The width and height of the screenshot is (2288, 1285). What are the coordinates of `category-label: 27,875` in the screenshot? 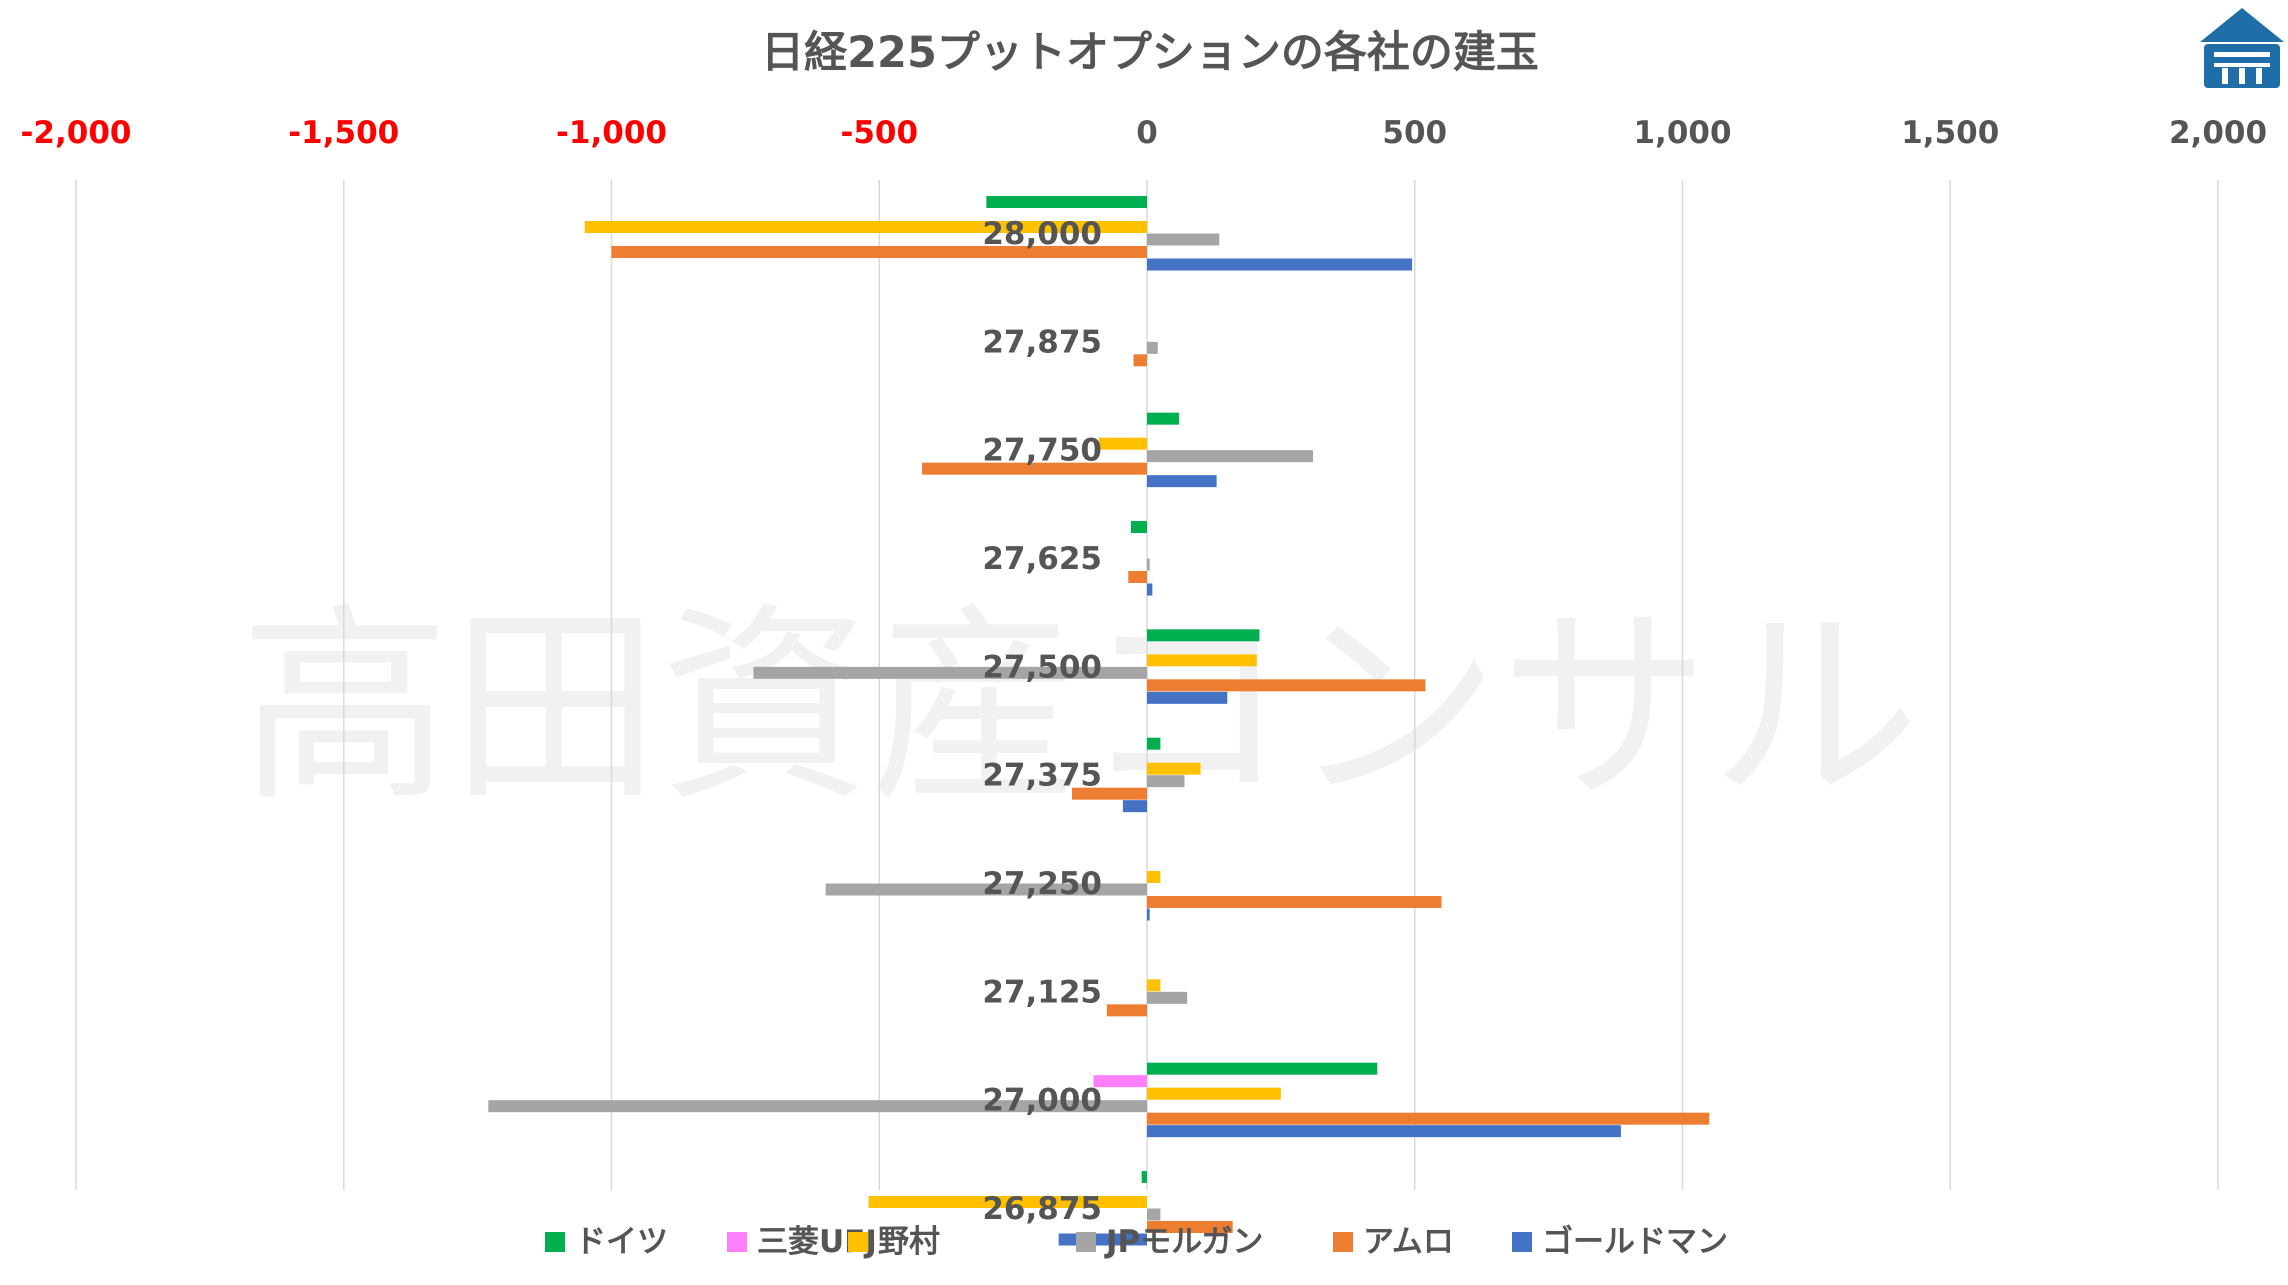 It's located at (1042, 342).